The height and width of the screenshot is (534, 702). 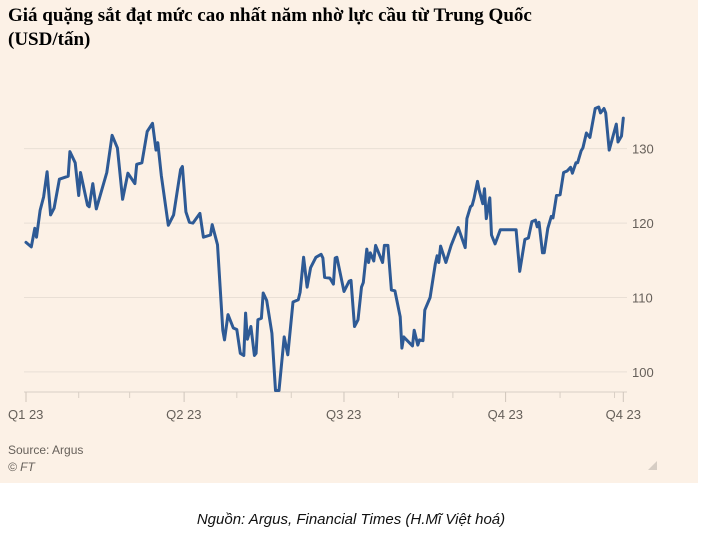 I want to click on x-tick-label: Q2 23, so click(x=183, y=414).